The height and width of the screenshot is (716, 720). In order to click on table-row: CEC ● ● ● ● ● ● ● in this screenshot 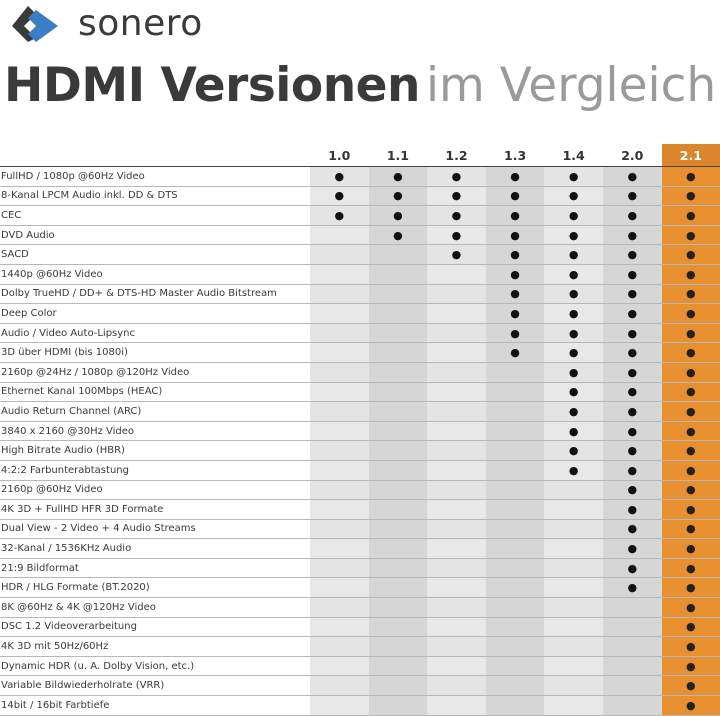, I will do `click(360, 215)`.